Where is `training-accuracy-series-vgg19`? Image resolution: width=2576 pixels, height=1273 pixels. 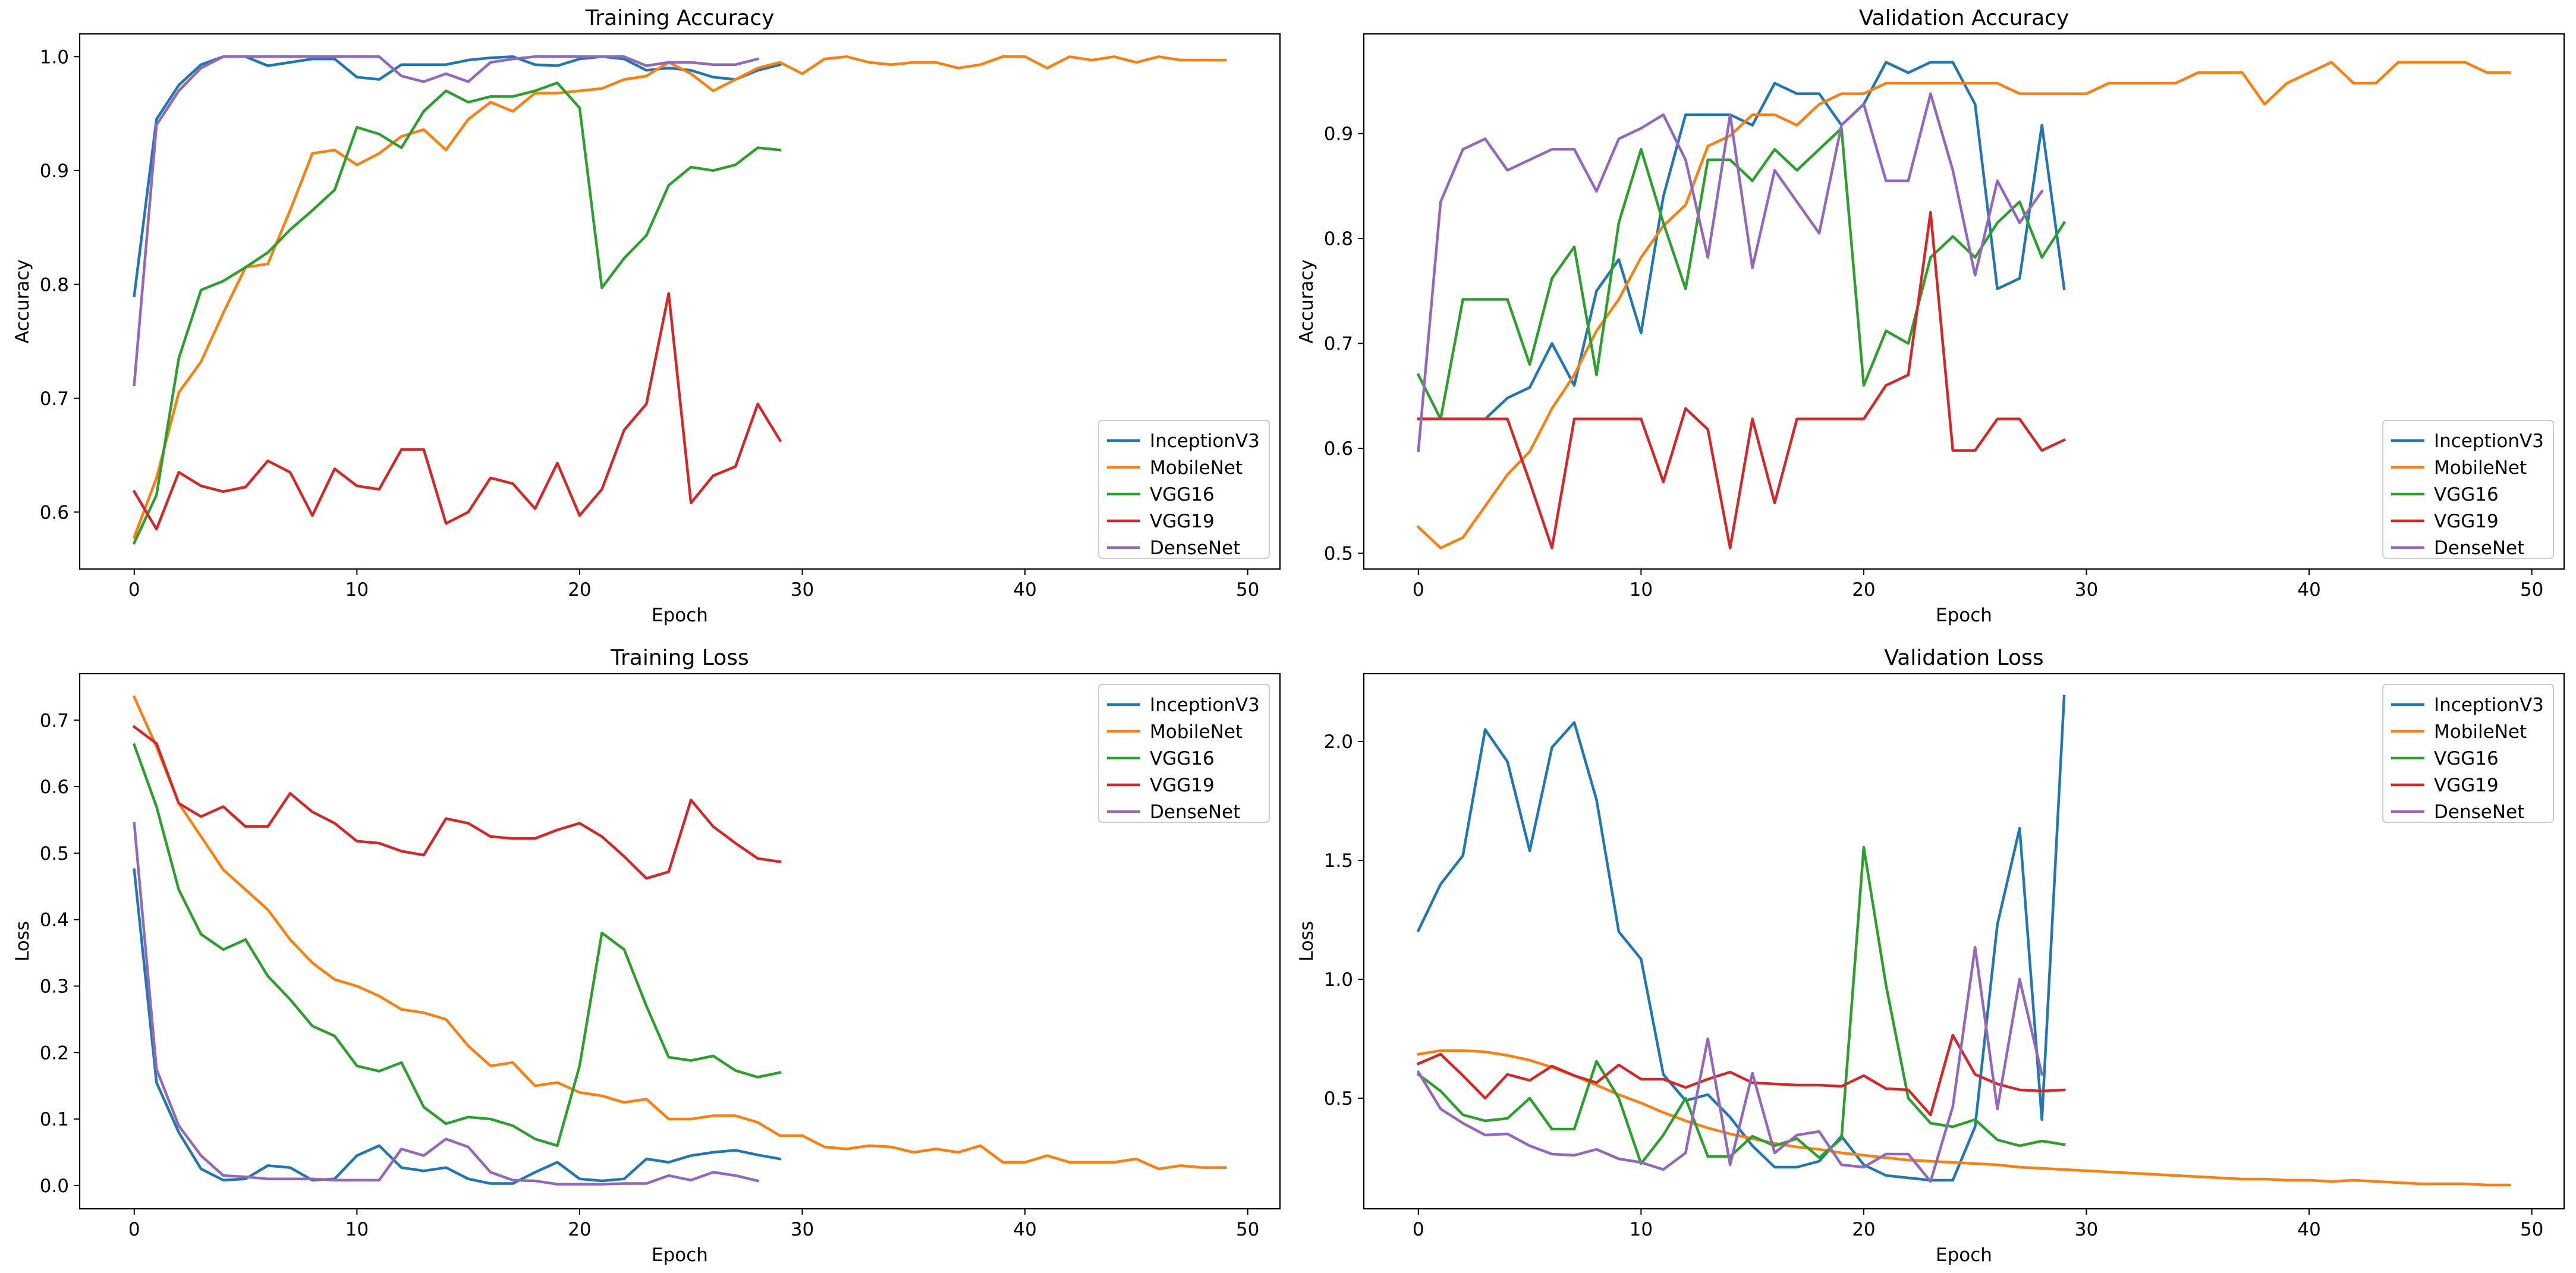 training-accuracy-series-vgg19 is located at coordinates (457, 412).